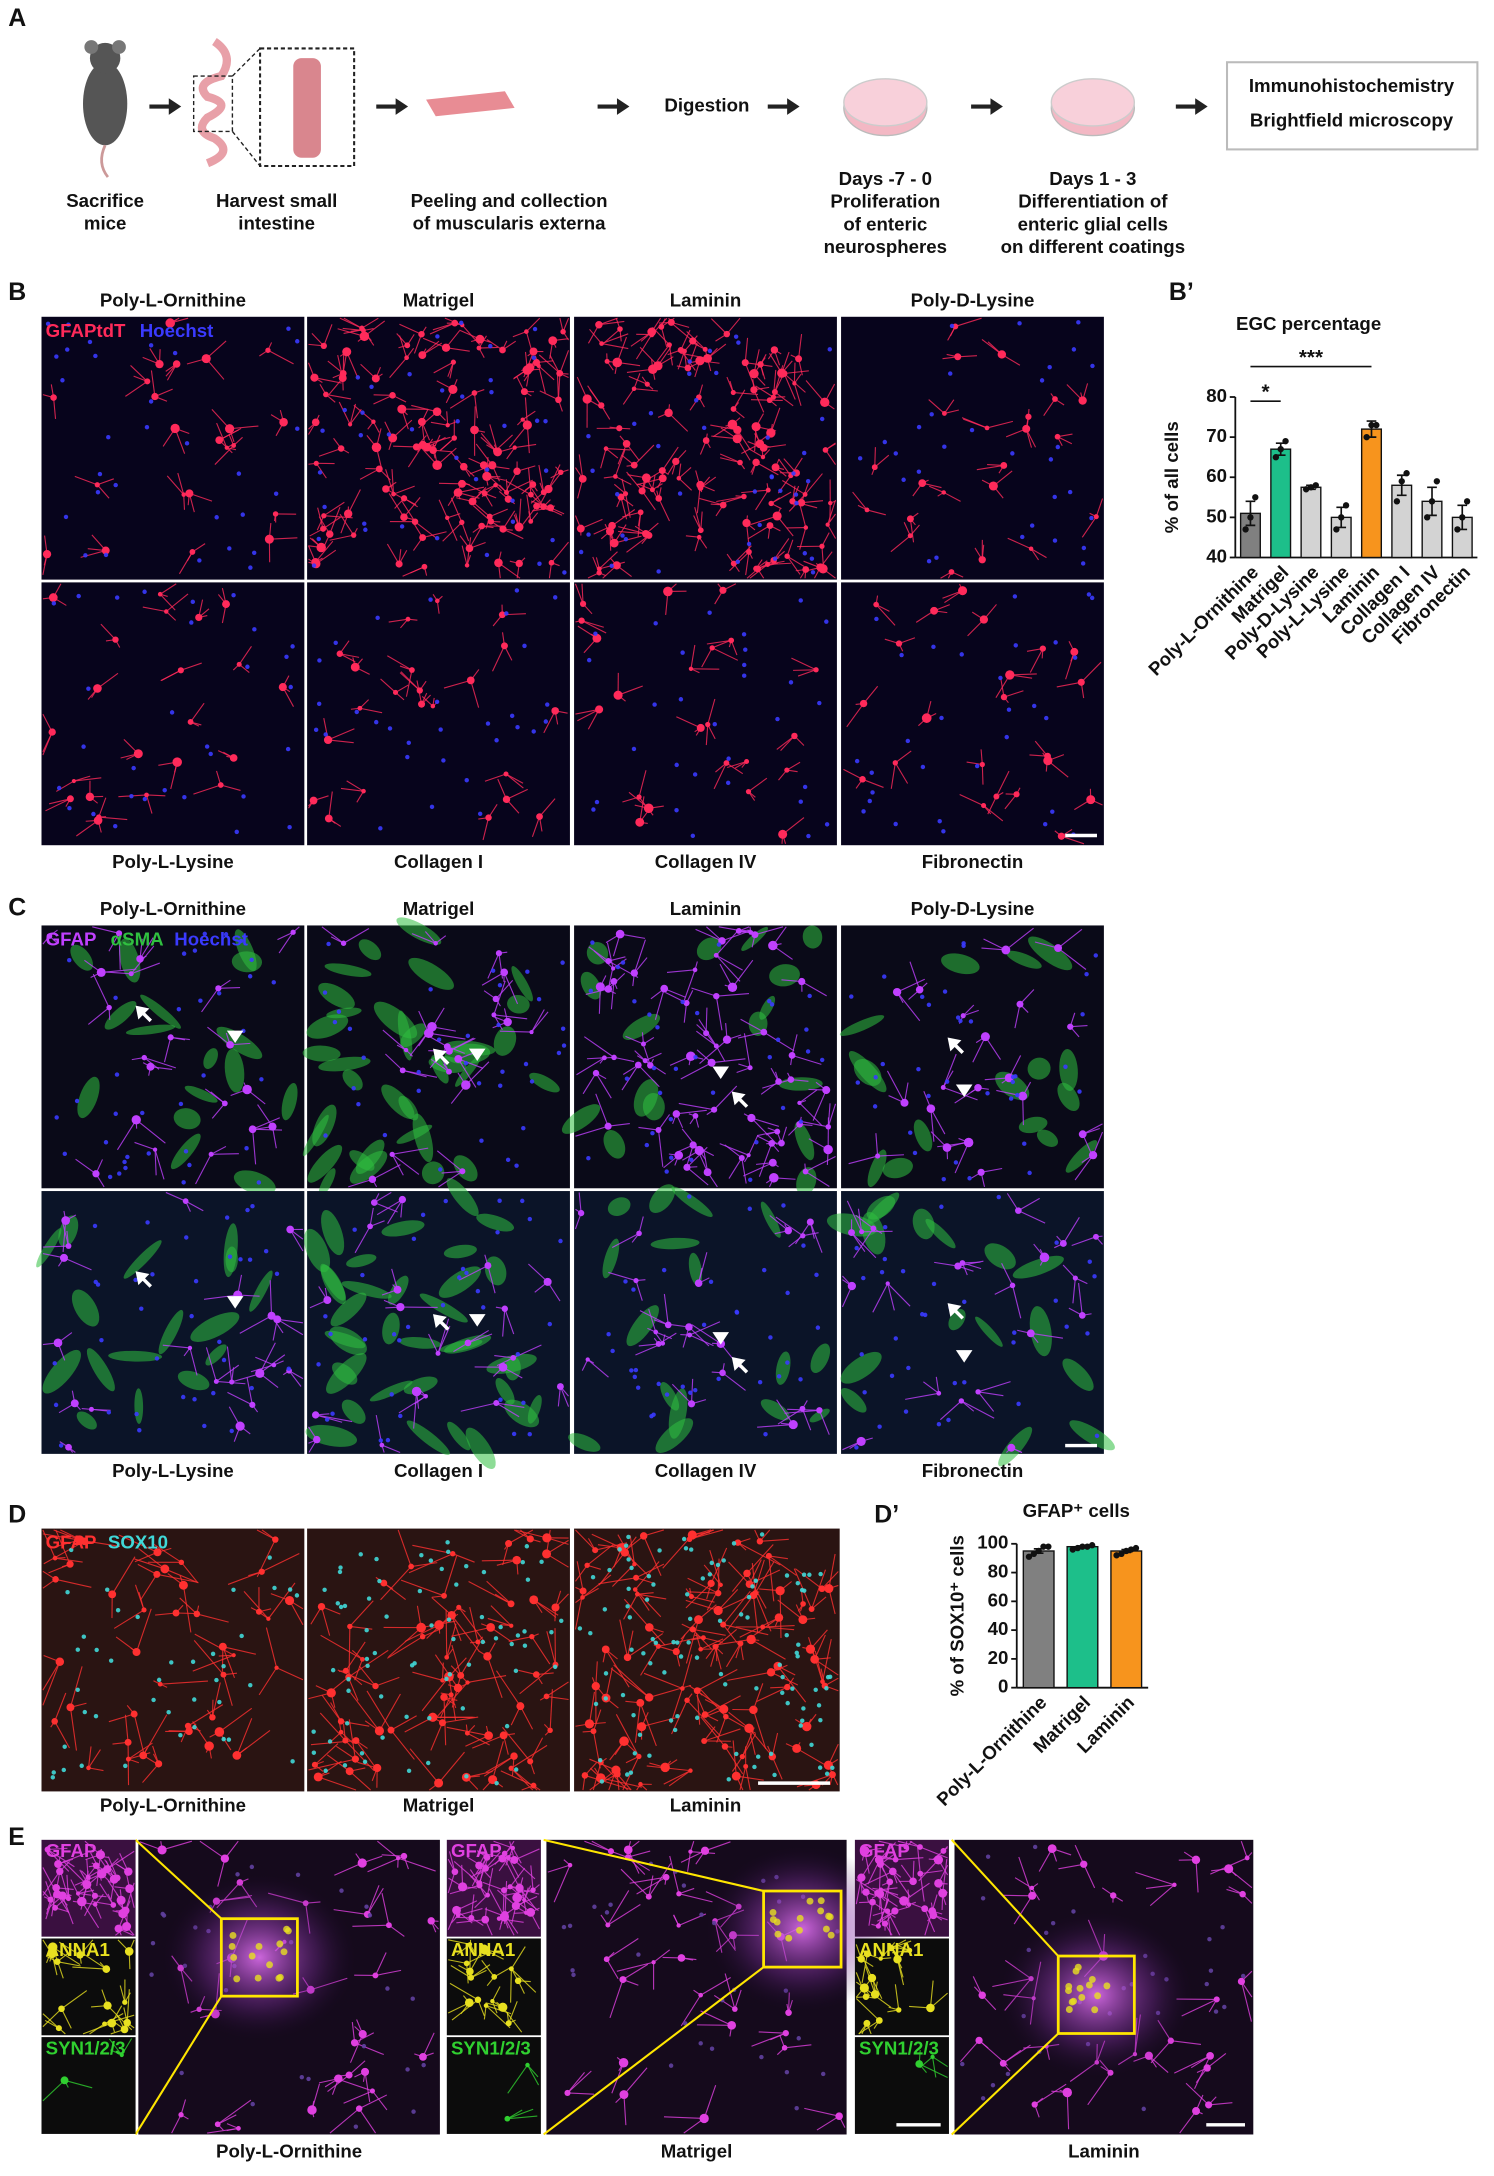 This screenshot has width=1494, height=2176. What do you see at coordinates (438, 713) in the screenshot?
I see `micrograph-background` at bounding box center [438, 713].